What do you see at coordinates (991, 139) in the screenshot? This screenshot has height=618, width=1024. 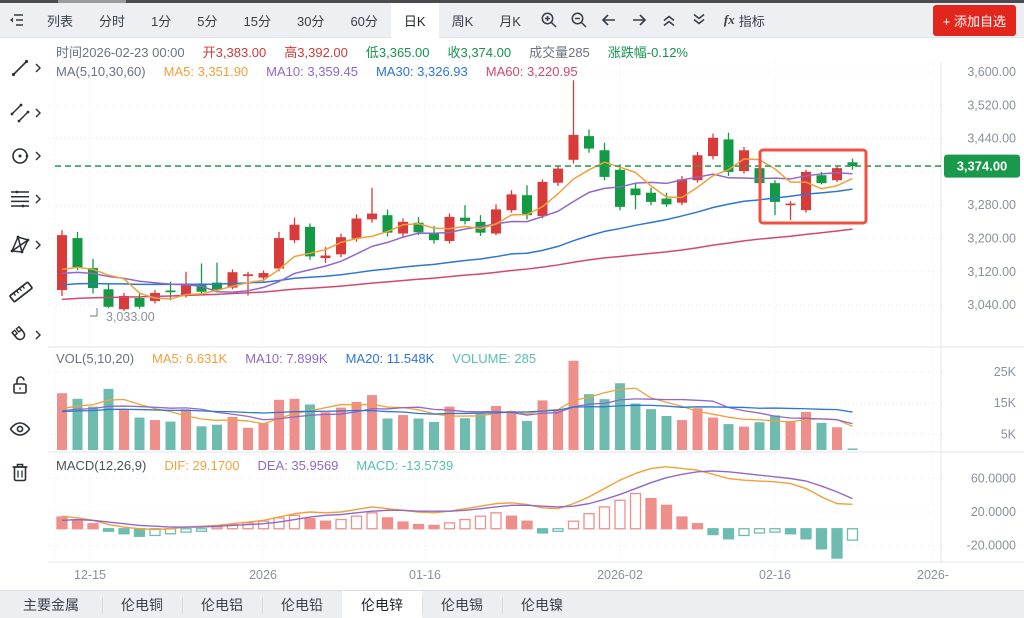 I see `svg-text: 3,440.00` at bounding box center [991, 139].